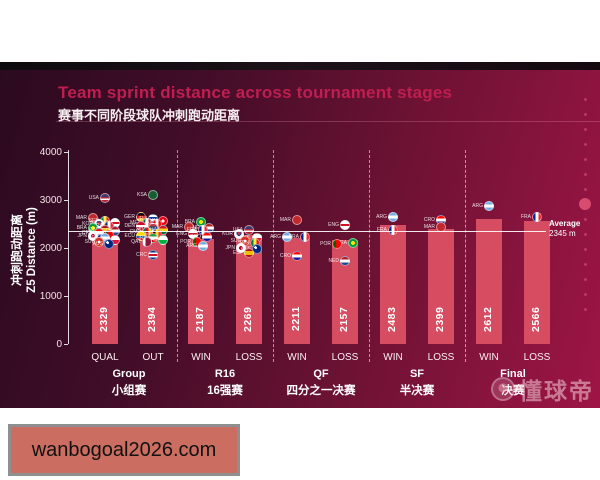  Describe the element at coordinates (93, 197) in the screenshot. I see `flag-code-label: USA` at that location.